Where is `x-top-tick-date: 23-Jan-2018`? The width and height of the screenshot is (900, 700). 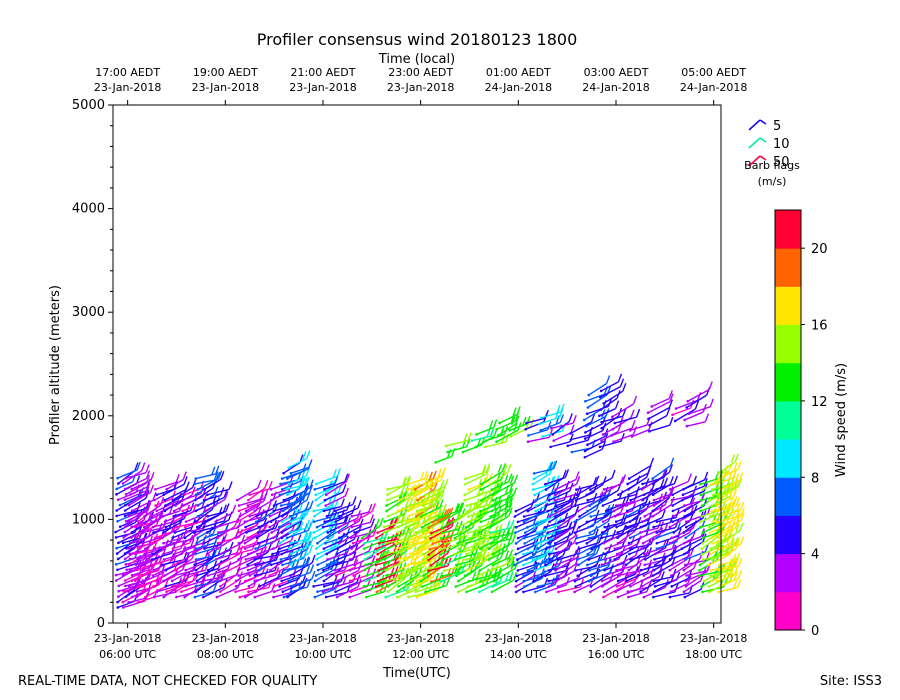 x-top-tick-date: 23-Jan-2018 is located at coordinates (226, 87).